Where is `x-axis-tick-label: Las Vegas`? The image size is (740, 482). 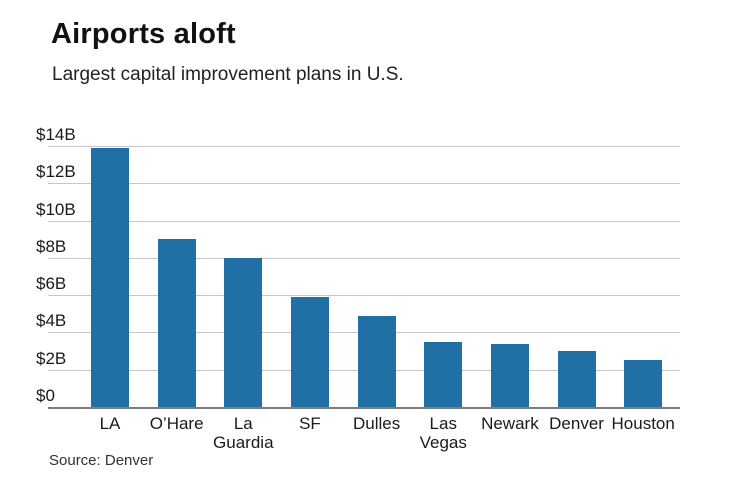
x-axis-tick-label: Las Vegas is located at coordinates (443, 433).